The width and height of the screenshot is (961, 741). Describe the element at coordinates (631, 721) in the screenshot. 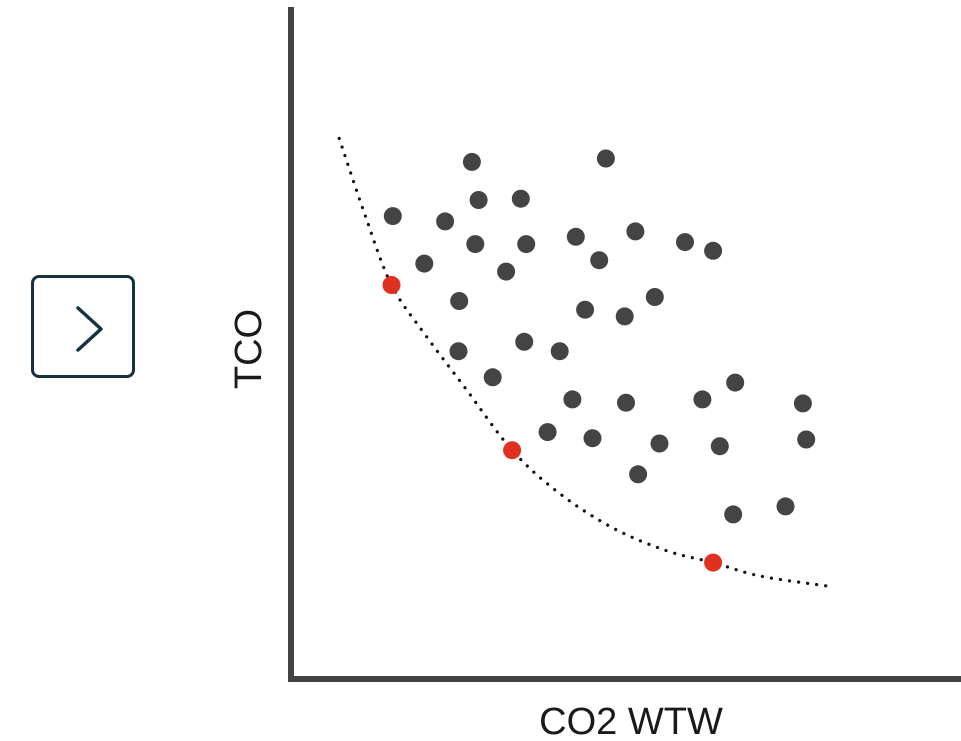

I see `x-axis-title: CO2 WTW` at that location.